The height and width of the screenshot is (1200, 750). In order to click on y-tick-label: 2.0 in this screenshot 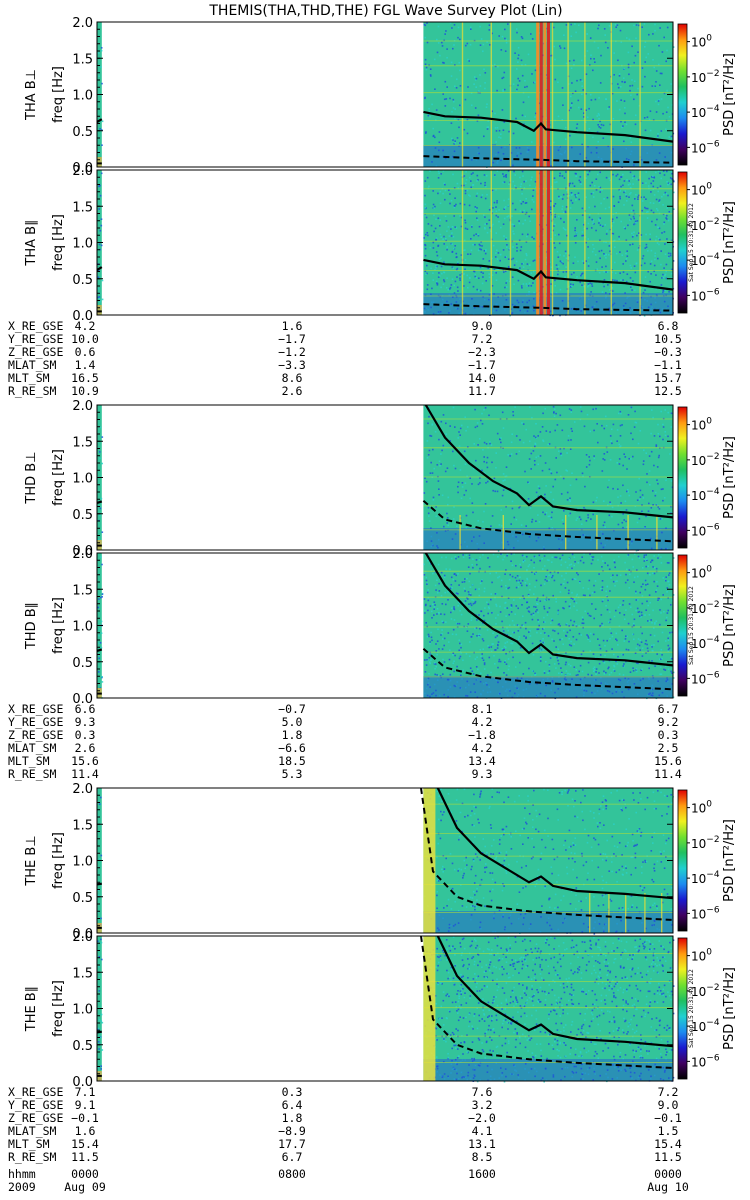, I will do `click(82, 406)`.